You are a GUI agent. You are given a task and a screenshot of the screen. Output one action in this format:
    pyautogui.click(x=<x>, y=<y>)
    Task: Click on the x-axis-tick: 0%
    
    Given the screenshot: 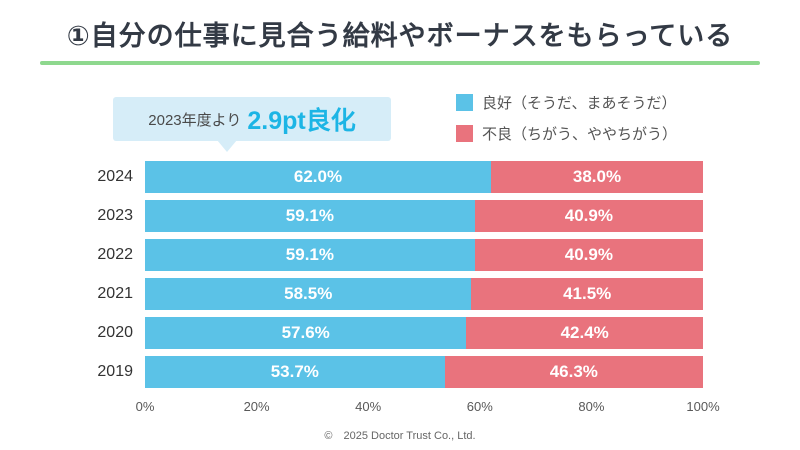 What is the action you would take?
    pyautogui.click(x=145, y=406)
    